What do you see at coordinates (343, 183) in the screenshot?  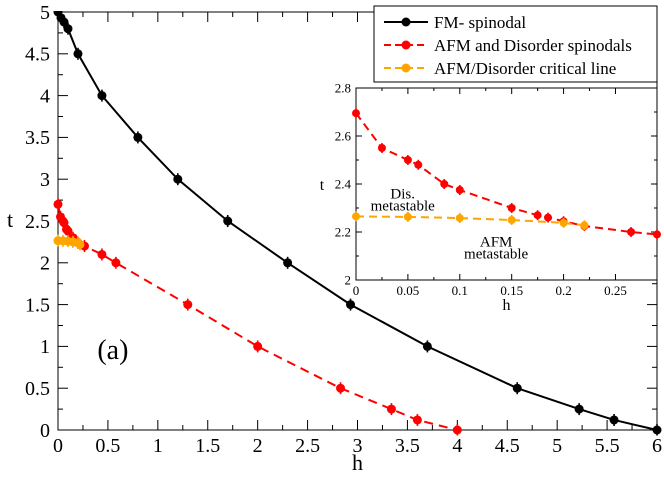 I see `inset-y-tick-label: 2.4` at bounding box center [343, 183].